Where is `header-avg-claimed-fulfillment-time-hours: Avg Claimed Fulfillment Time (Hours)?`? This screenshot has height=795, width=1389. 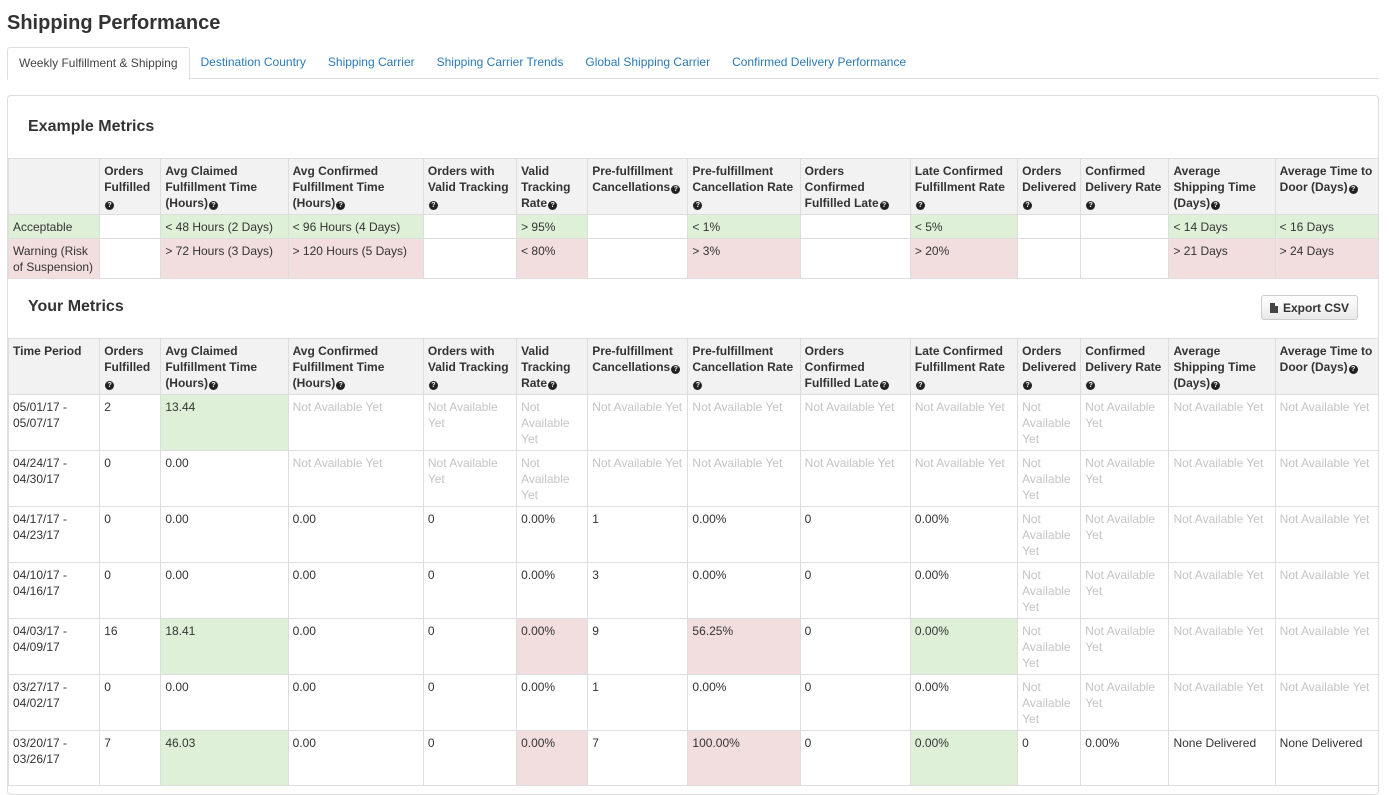 header-avg-claimed-fulfillment-time-hours: Avg Claimed Fulfillment Time (Hours)? is located at coordinates (224, 366).